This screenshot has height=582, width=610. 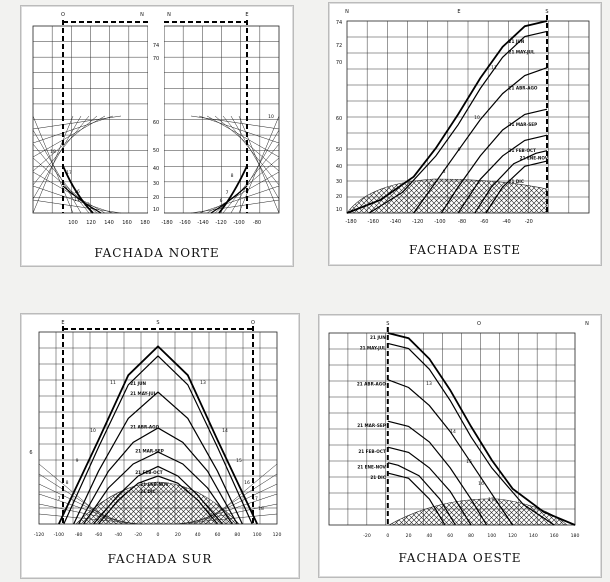 I want to click on este-series-label: 21 ENE-NOV, so click(x=534, y=158).